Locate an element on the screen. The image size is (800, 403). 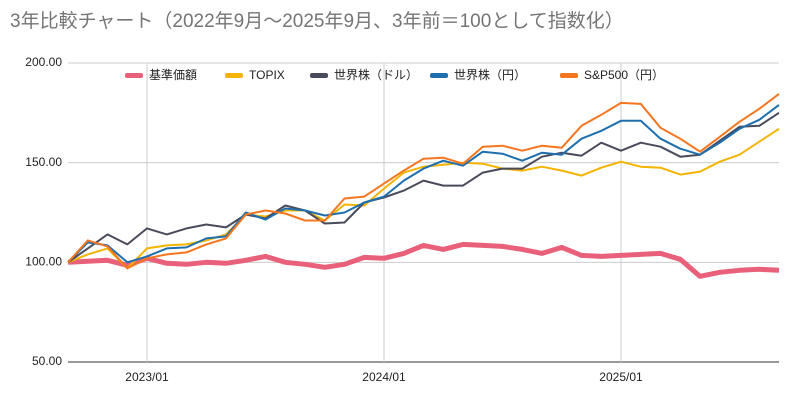
chart-title: 3年比較チャート（2022年9月〜2025年9月、3年前＝100として指数化） is located at coordinates (317, 21).